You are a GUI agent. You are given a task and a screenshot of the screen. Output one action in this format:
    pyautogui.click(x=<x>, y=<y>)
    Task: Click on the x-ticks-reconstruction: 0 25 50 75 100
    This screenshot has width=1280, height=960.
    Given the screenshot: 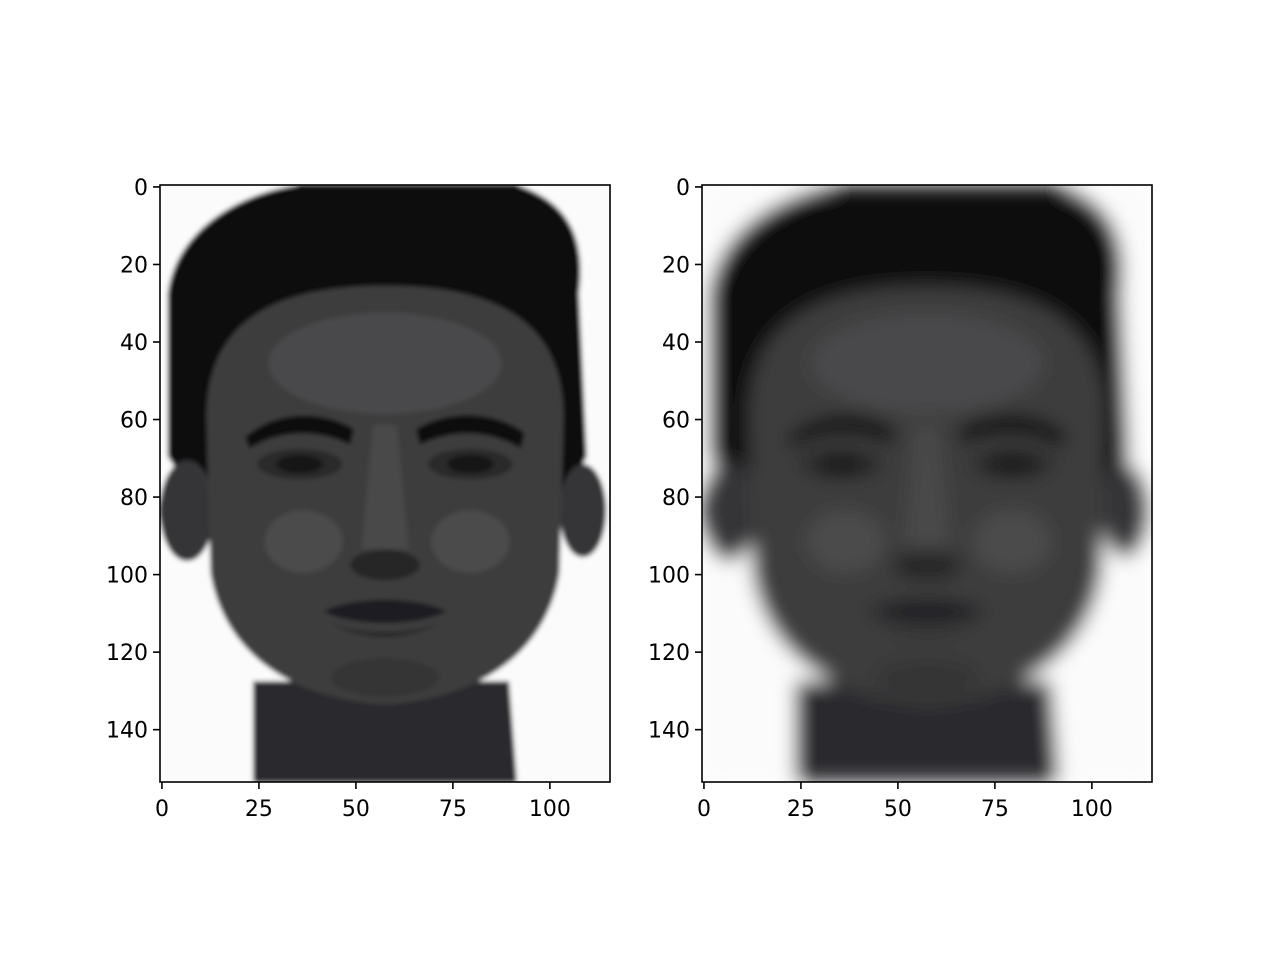 What is the action you would take?
    pyautogui.click(x=905, y=802)
    